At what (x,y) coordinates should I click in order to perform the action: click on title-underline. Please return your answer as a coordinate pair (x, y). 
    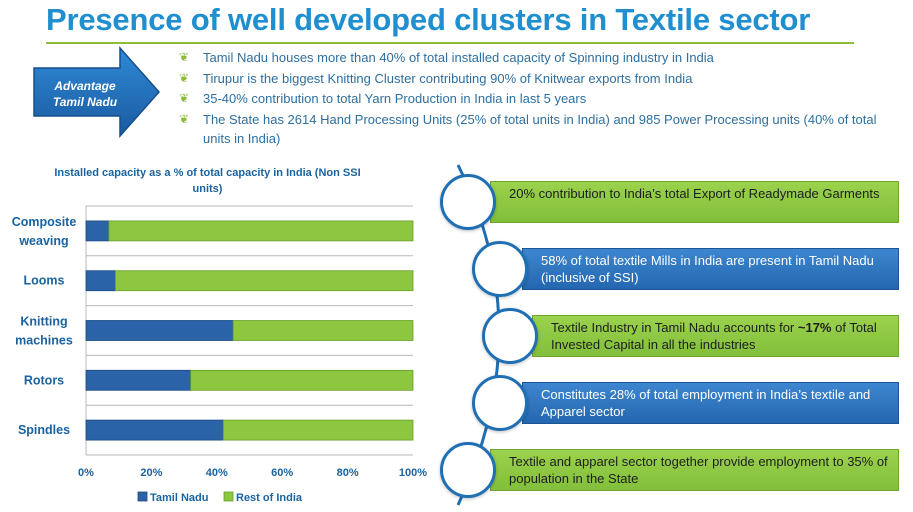
    Looking at the image, I should click on (450, 43).